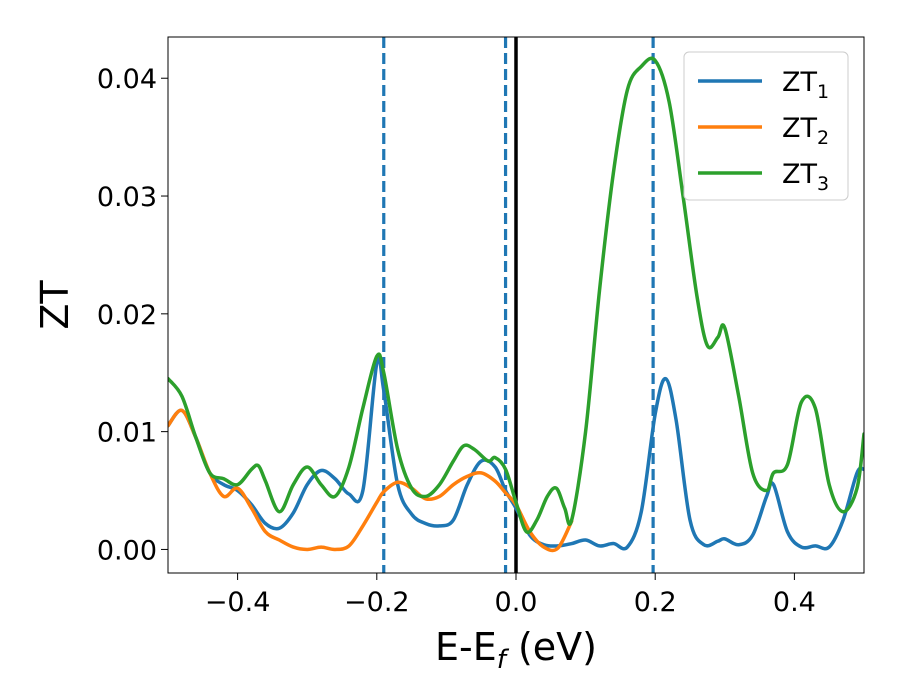 This screenshot has width=900, height=700. I want to click on x-tick-label: −0.2, so click(377, 602).